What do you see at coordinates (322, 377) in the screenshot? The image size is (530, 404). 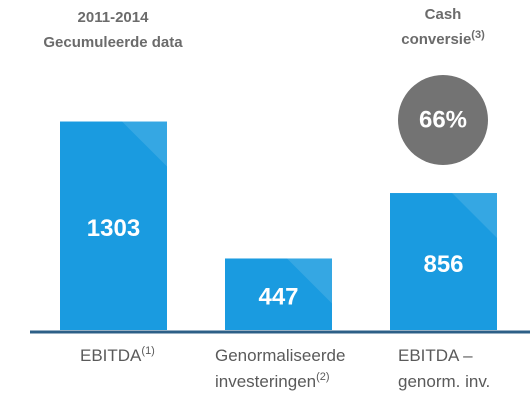 I see `footnote-marker: (2)` at bounding box center [322, 377].